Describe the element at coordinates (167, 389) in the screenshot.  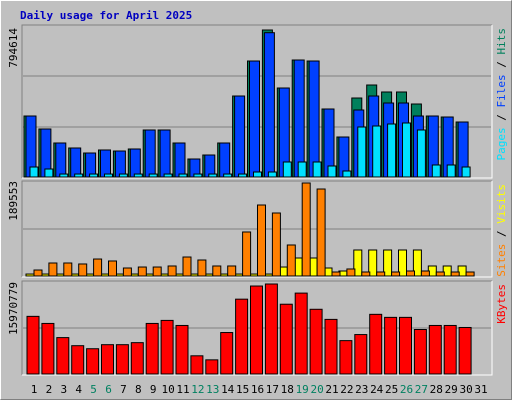
I see `x-tick-label: 10` at that location.